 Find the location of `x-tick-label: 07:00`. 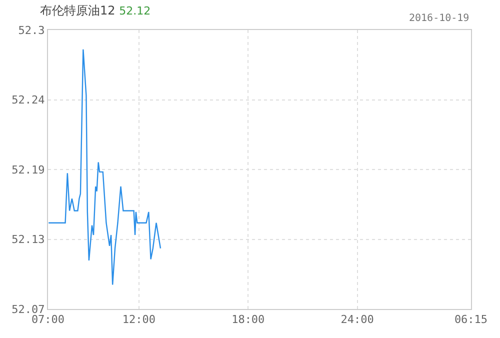

x-tick-label: 07:00 is located at coordinates (48, 319).